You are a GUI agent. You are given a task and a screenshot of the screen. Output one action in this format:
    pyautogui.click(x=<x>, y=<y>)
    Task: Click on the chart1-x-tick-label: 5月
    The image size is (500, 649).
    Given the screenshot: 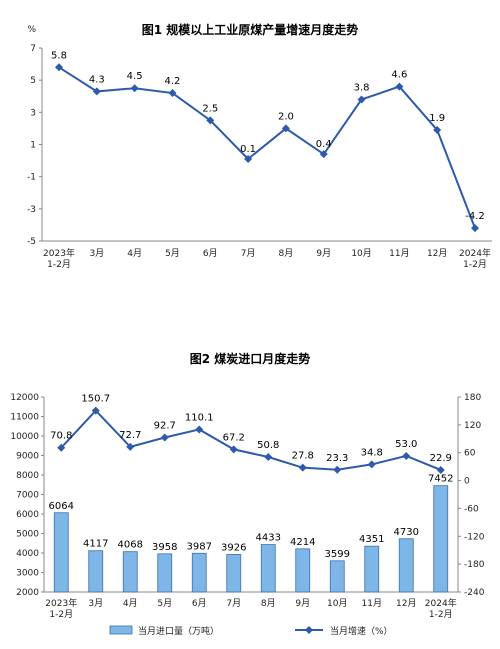 What is the action you would take?
    pyautogui.click(x=172, y=253)
    